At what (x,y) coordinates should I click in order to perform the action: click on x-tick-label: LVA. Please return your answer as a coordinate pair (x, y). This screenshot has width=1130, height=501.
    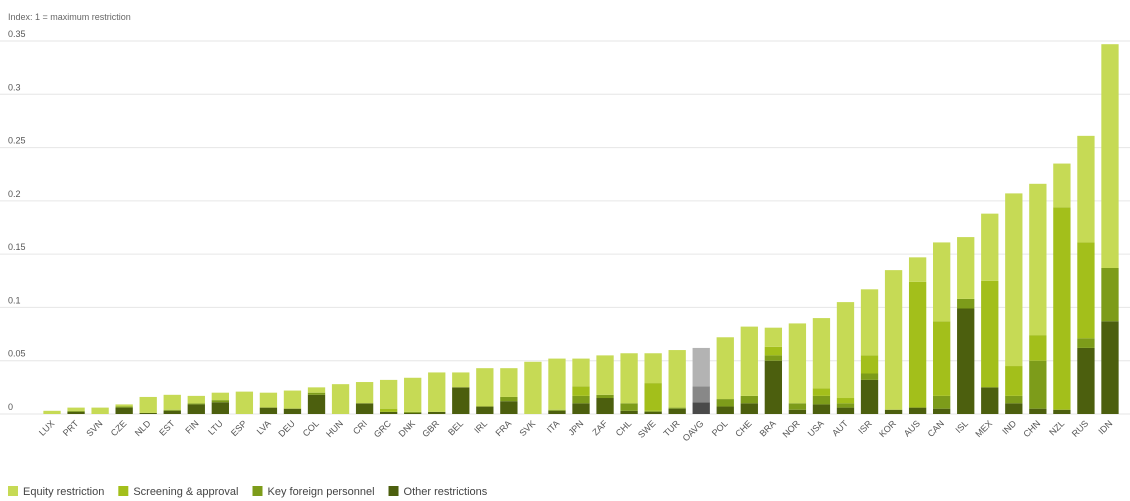
    Looking at the image, I should click on (264, 427).